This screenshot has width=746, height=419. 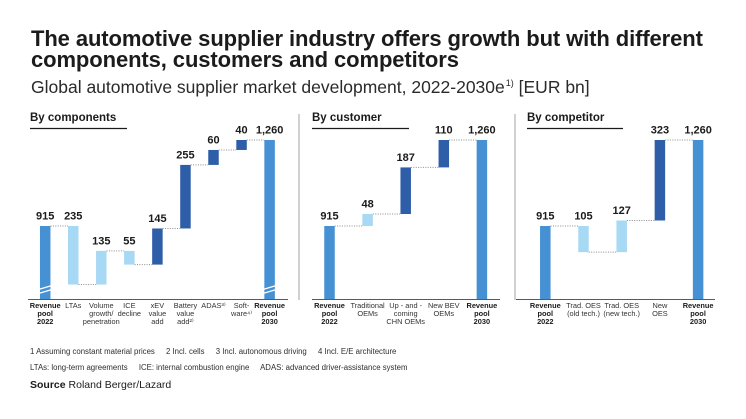 I want to click on value-label: 135, so click(x=101, y=241).